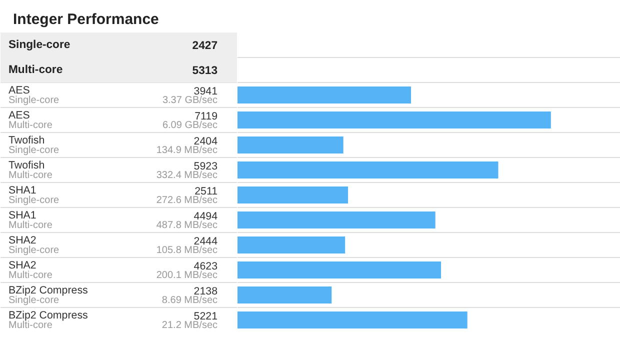  Describe the element at coordinates (34, 195) in the screenshot. I see `y-tick-label: SHA1 Single-core` at that location.